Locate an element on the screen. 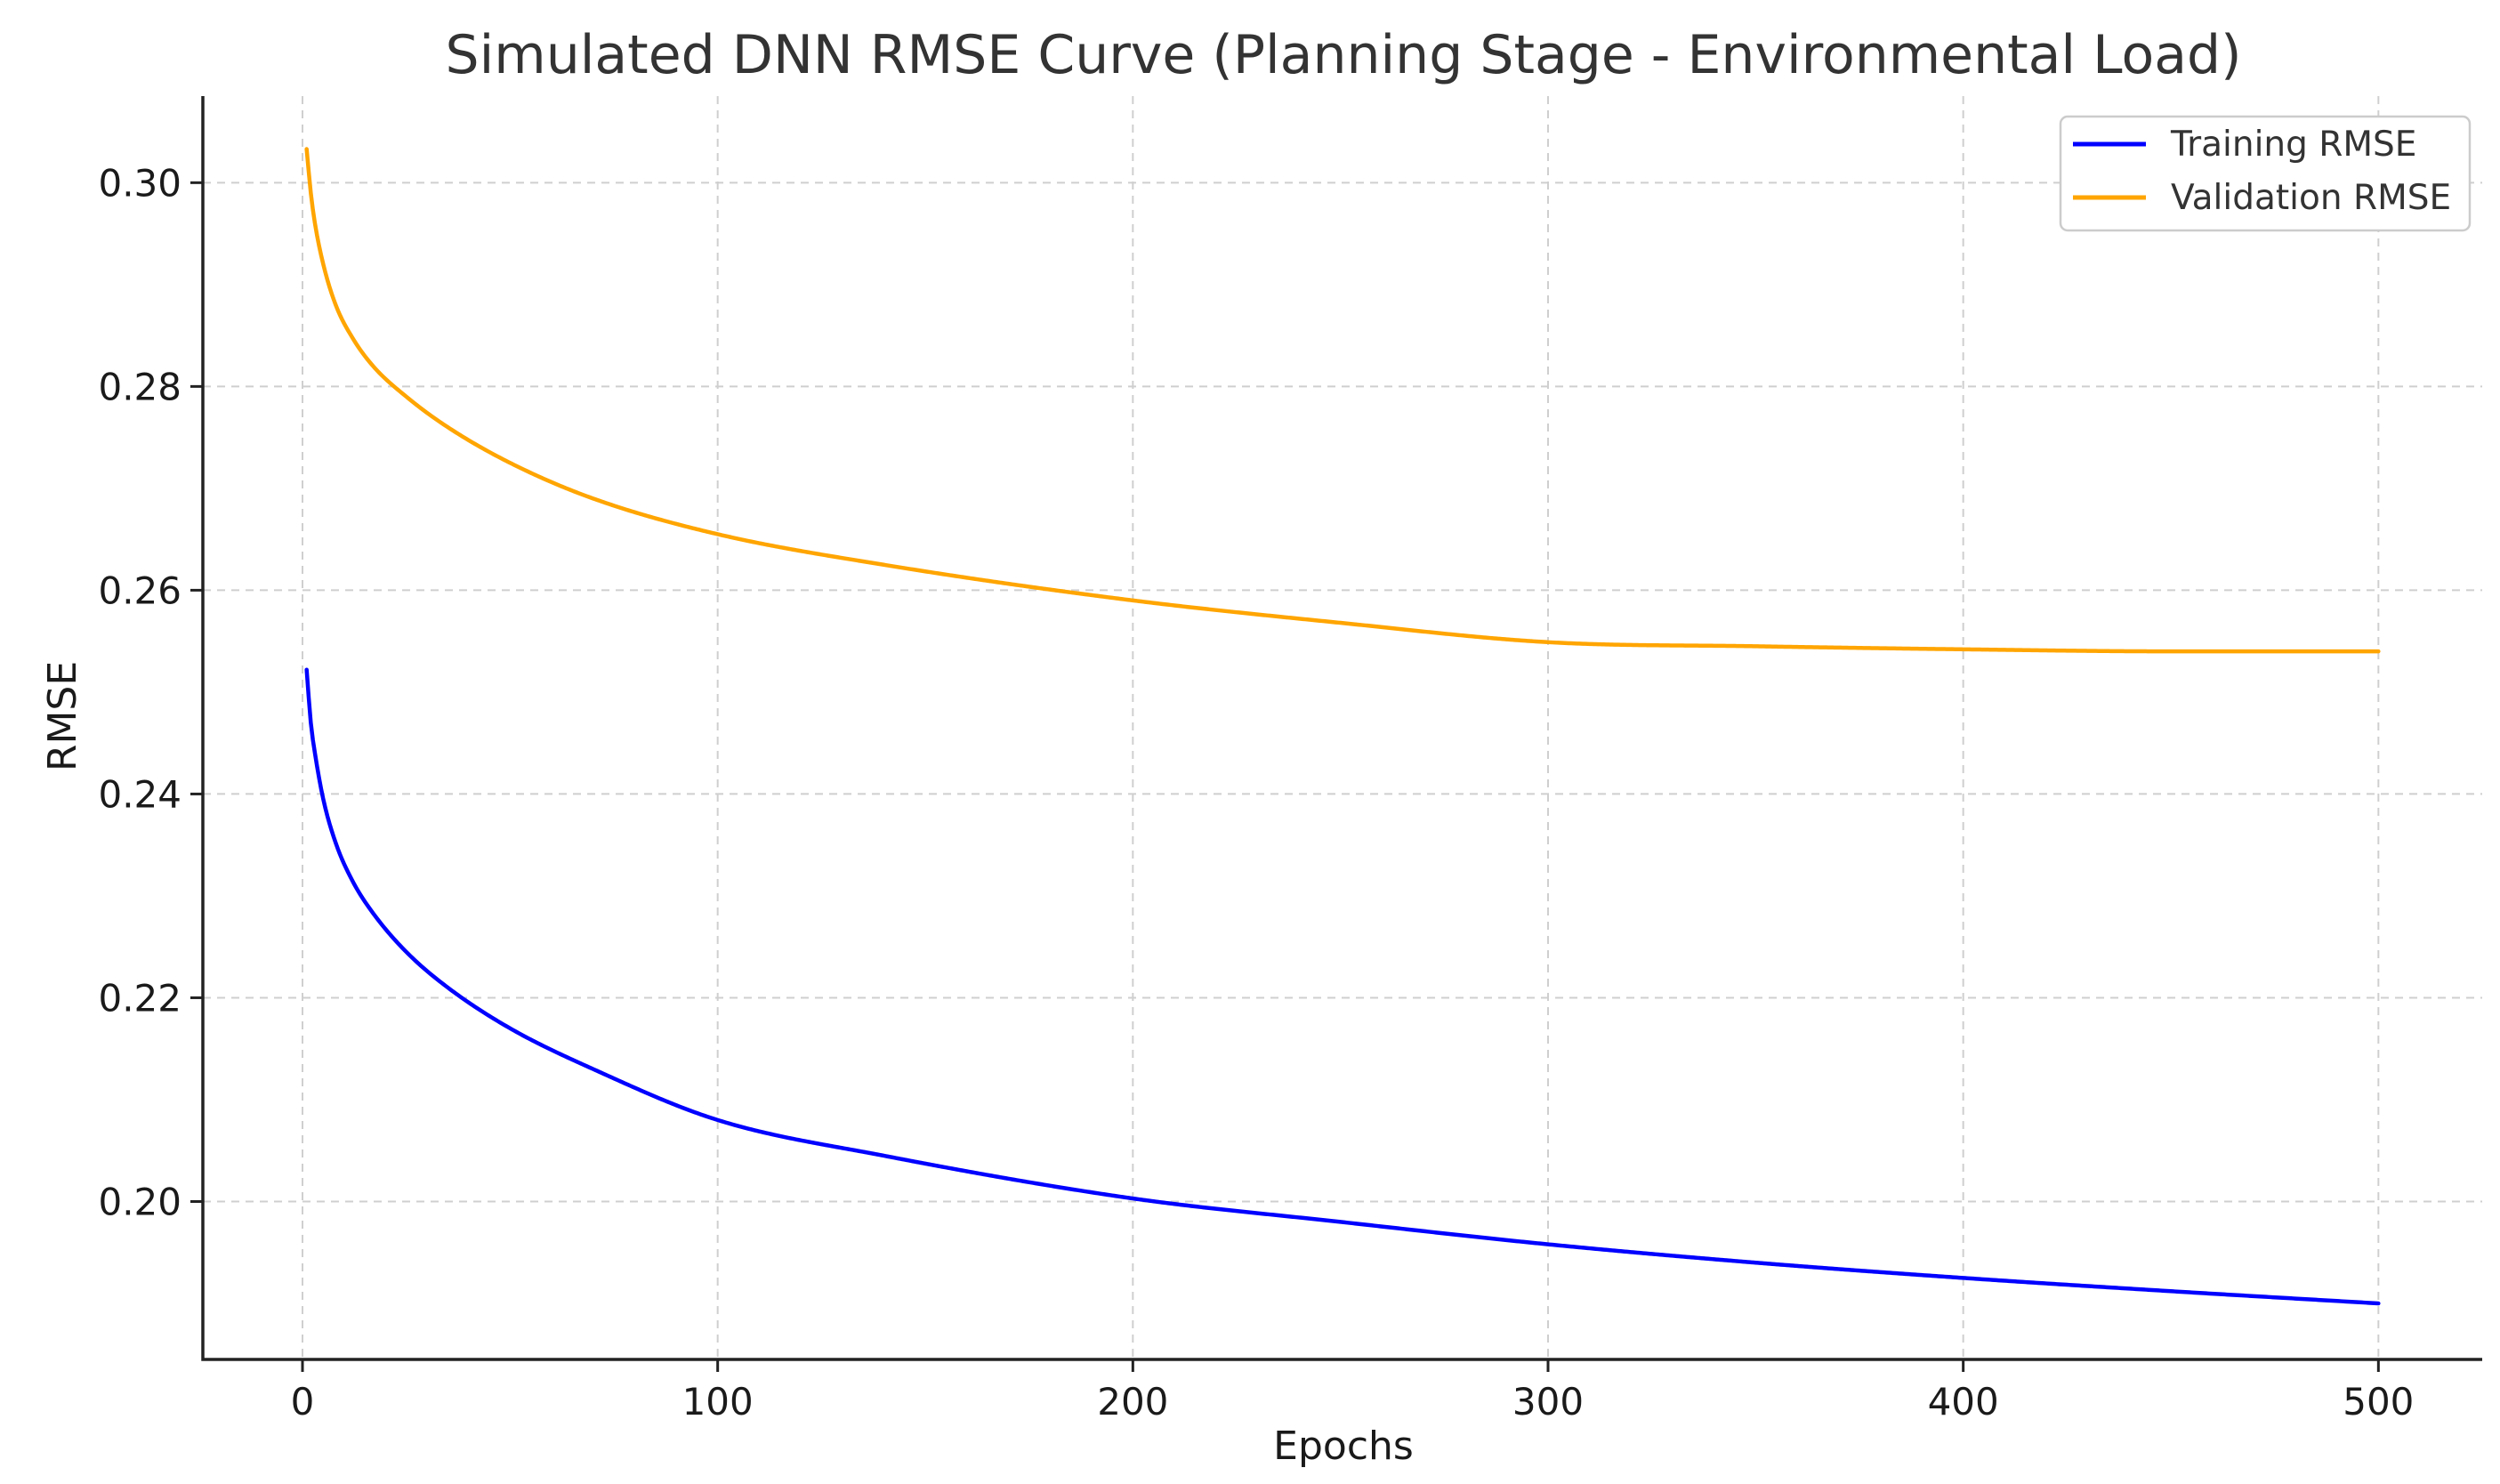 The image size is (2500, 1484). x-axis-label: Epochs is located at coordinates (1343, 1446).